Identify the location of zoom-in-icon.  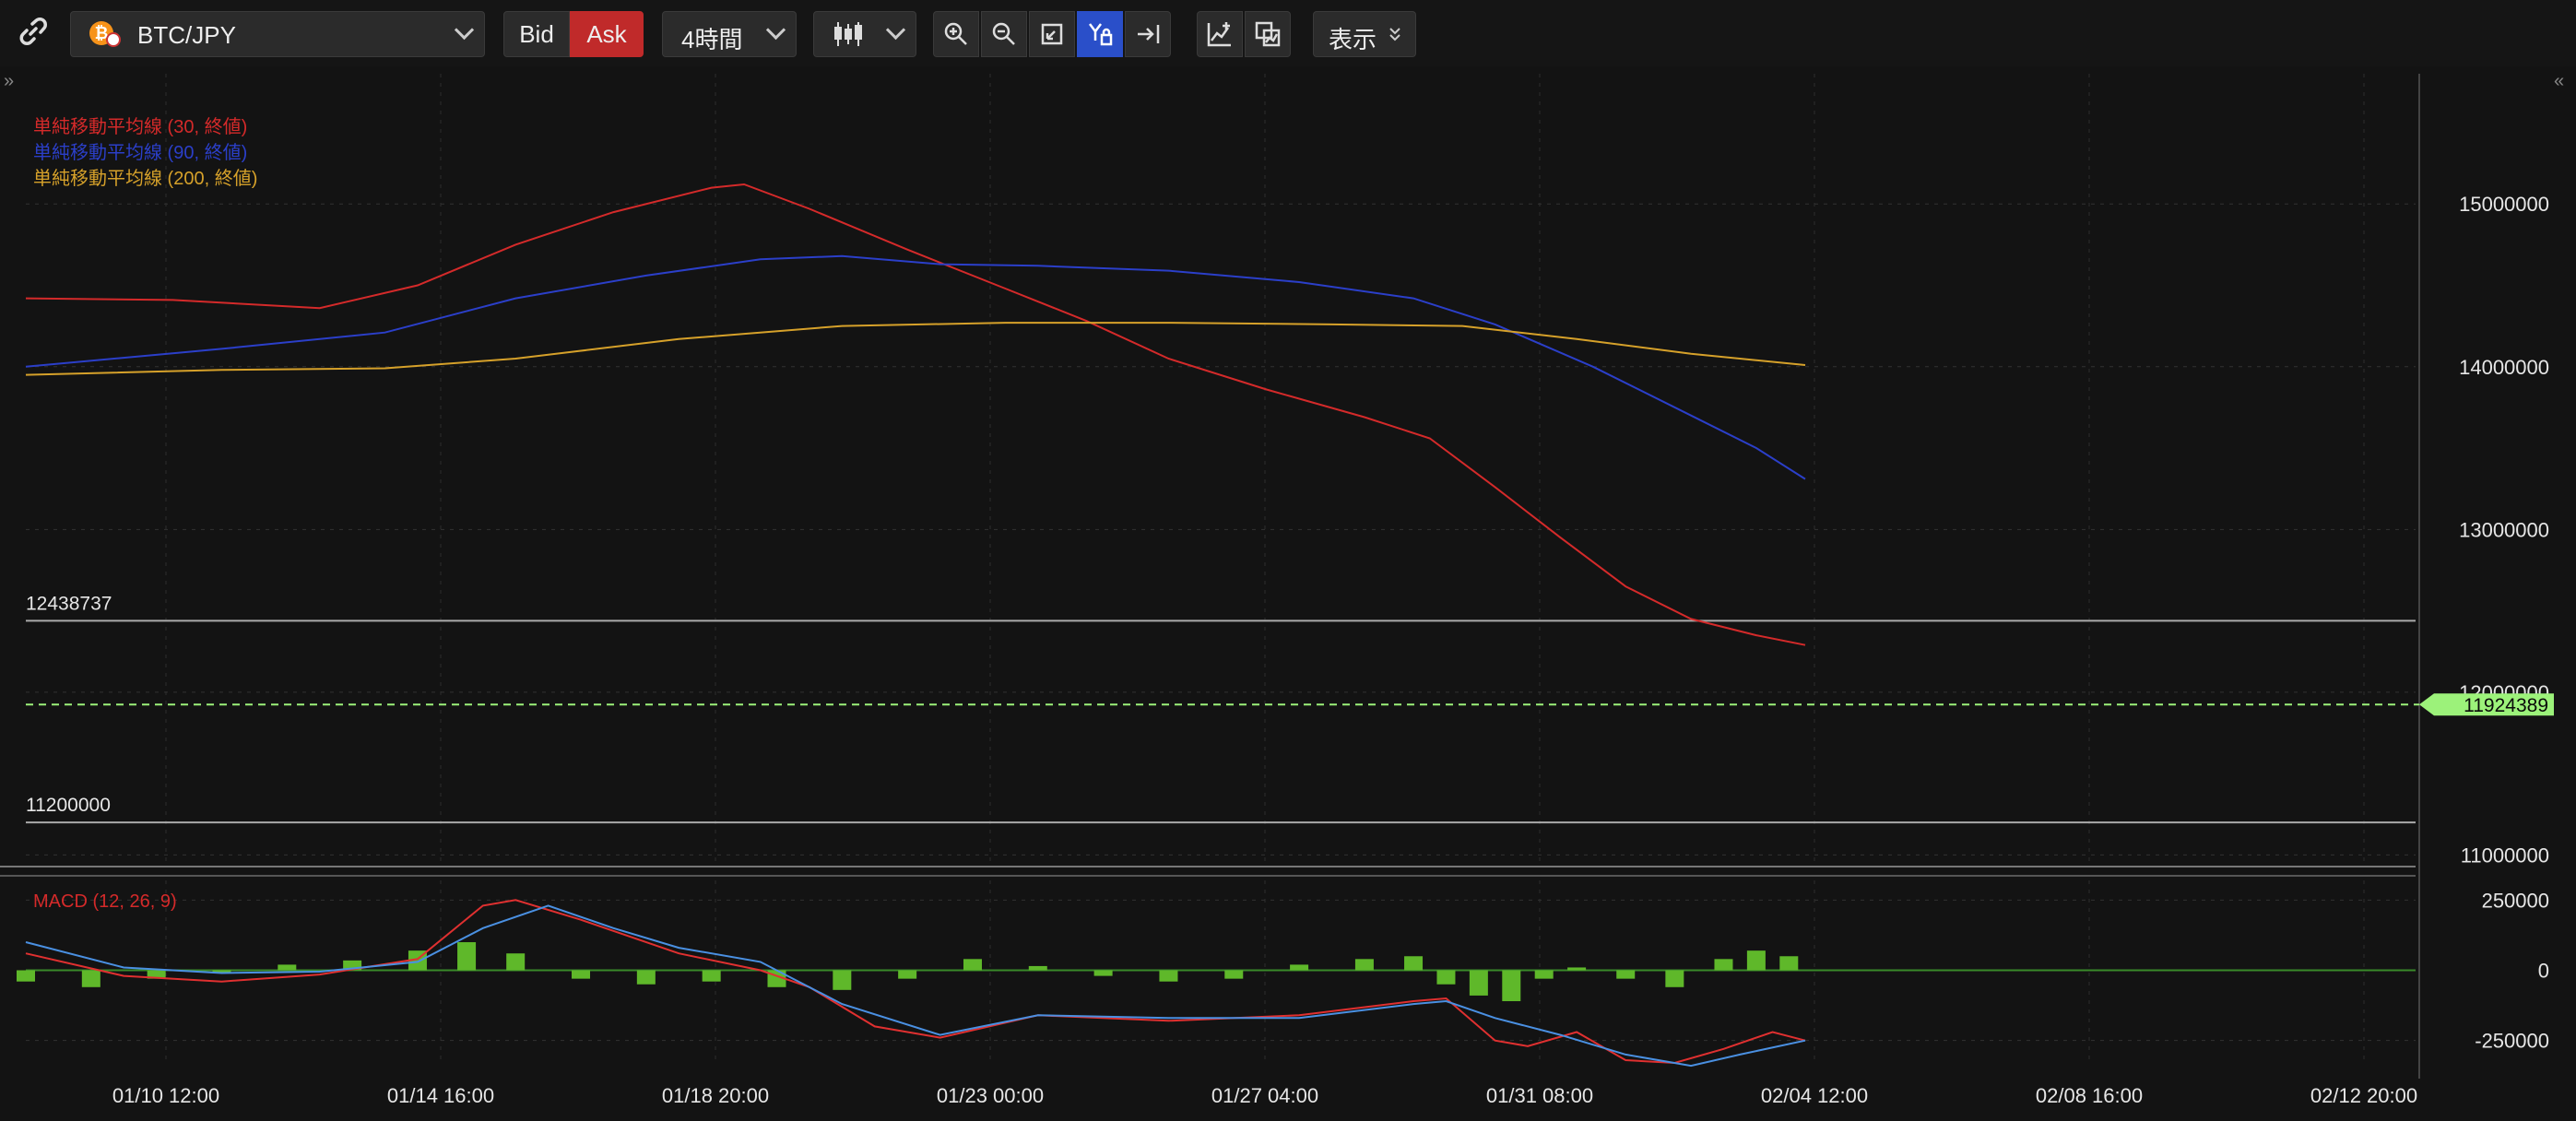
(955, 33).